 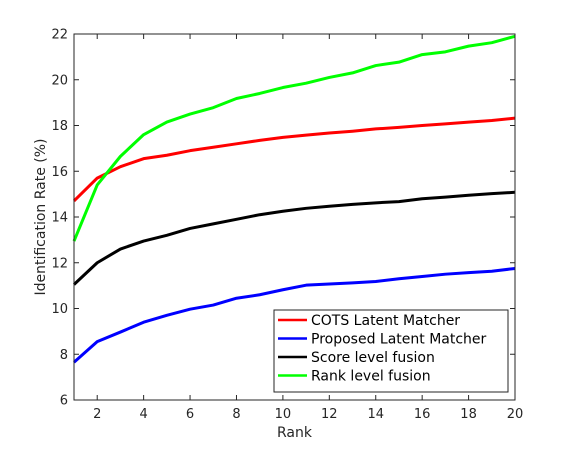 I want to click on x-tick-label: 20, so click(x=515, y=414).